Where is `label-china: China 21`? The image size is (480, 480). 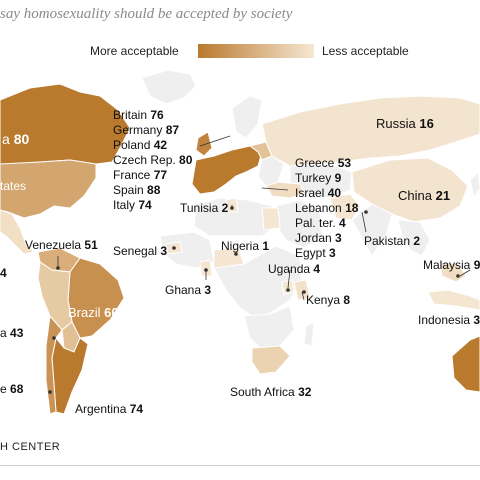 label-china: China 21 is located at coordinates (424, 195).